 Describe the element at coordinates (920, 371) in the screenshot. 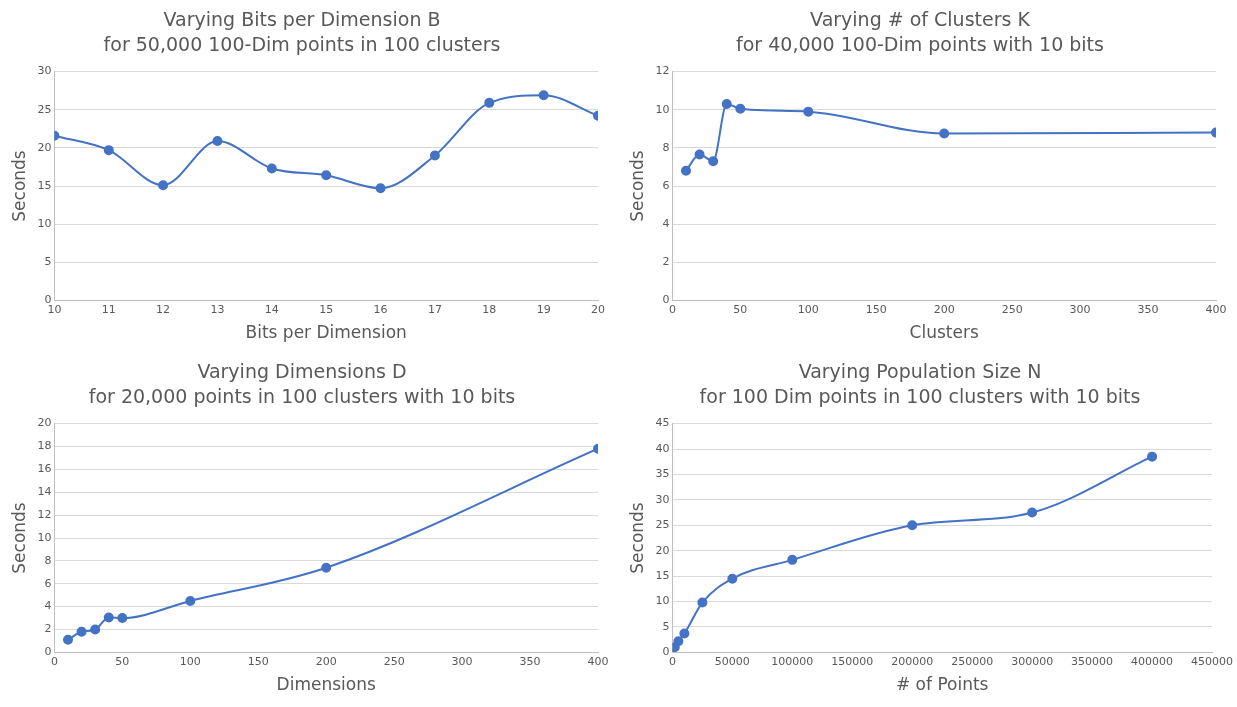

I see `chart-title: Varying Population Size N` at that location.